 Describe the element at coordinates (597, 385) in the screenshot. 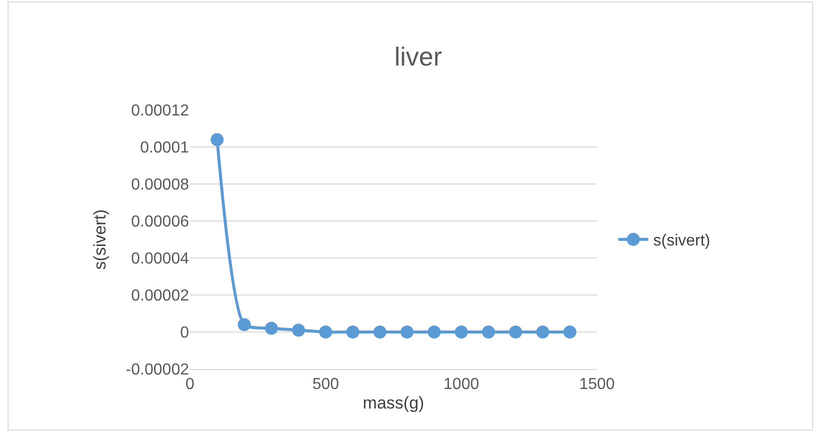

I see `x-tick-label: 1500` at that location.